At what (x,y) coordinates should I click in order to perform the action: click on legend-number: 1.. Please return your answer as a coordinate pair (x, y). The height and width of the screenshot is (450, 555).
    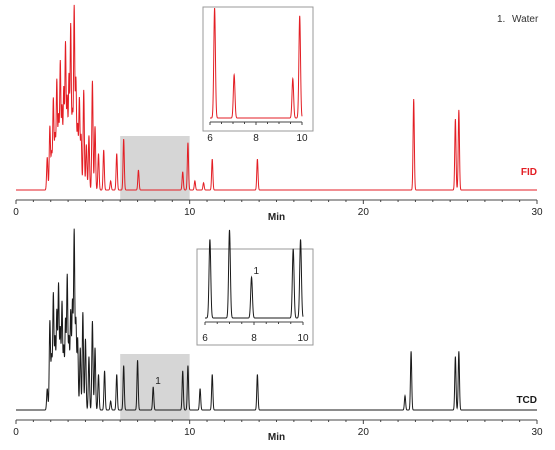
    Looking at the image, I should click on (501, 19).